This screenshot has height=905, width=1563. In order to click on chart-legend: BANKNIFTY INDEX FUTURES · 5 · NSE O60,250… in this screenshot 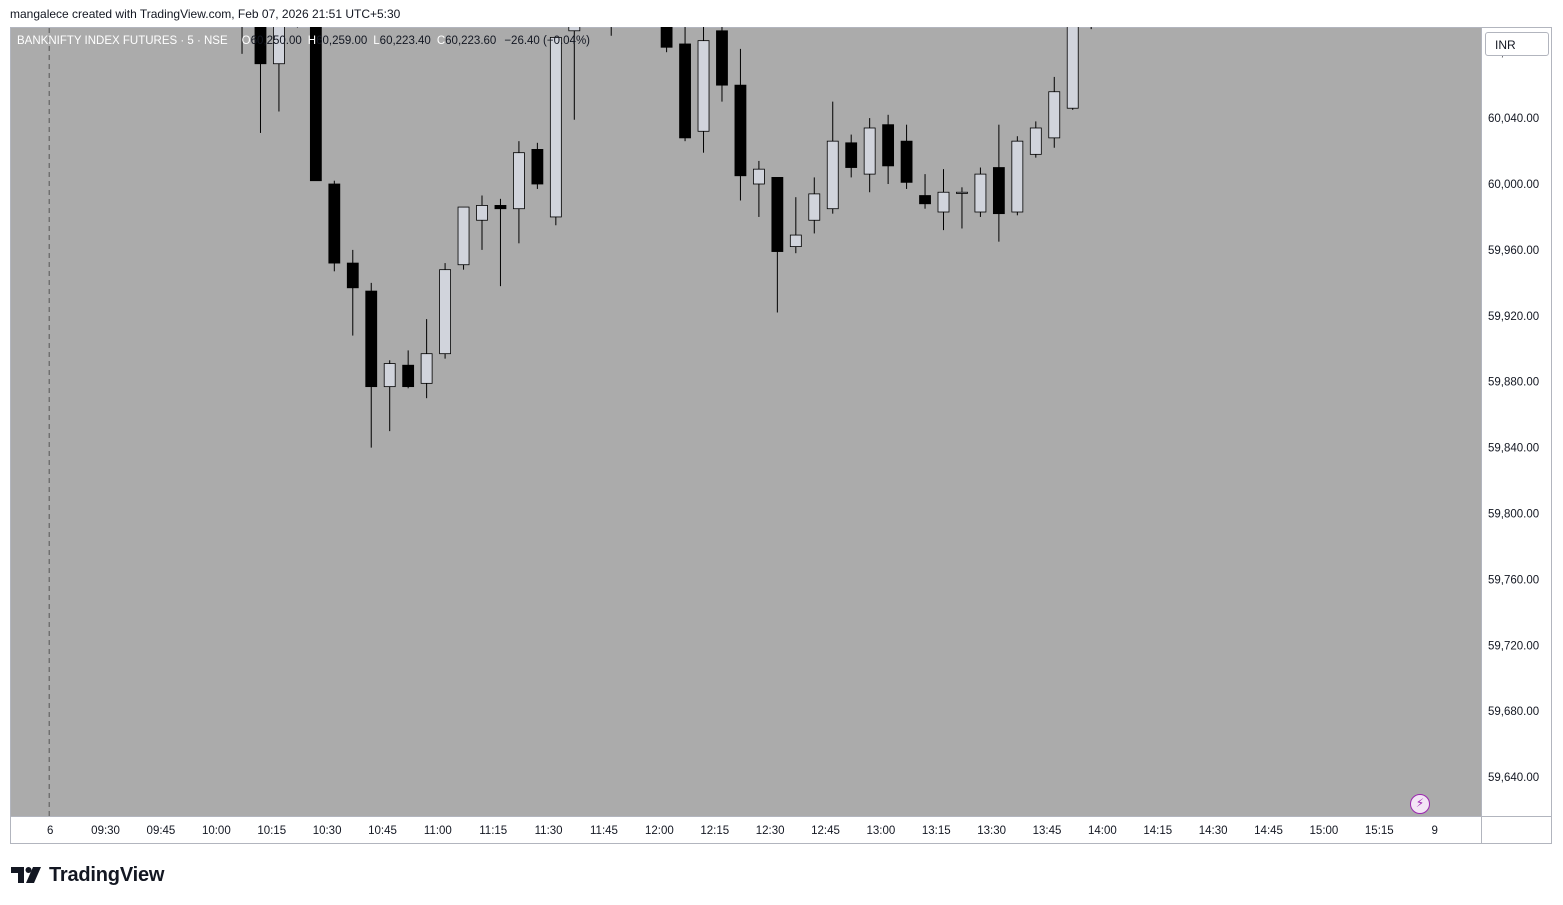, I will do `click(303, 41)`.